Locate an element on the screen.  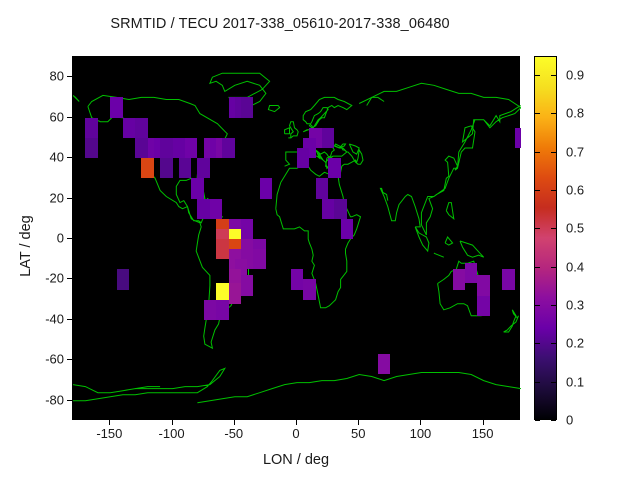
y-tick-label: 0 is located at coordinates (60, 238).